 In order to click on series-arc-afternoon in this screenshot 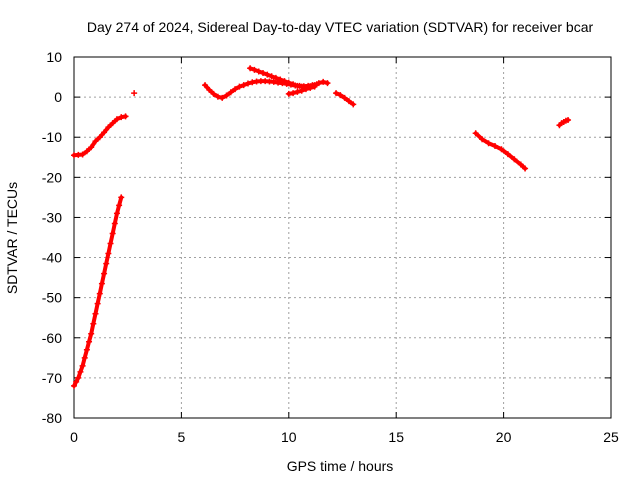, I will do `click(345, 99)`.